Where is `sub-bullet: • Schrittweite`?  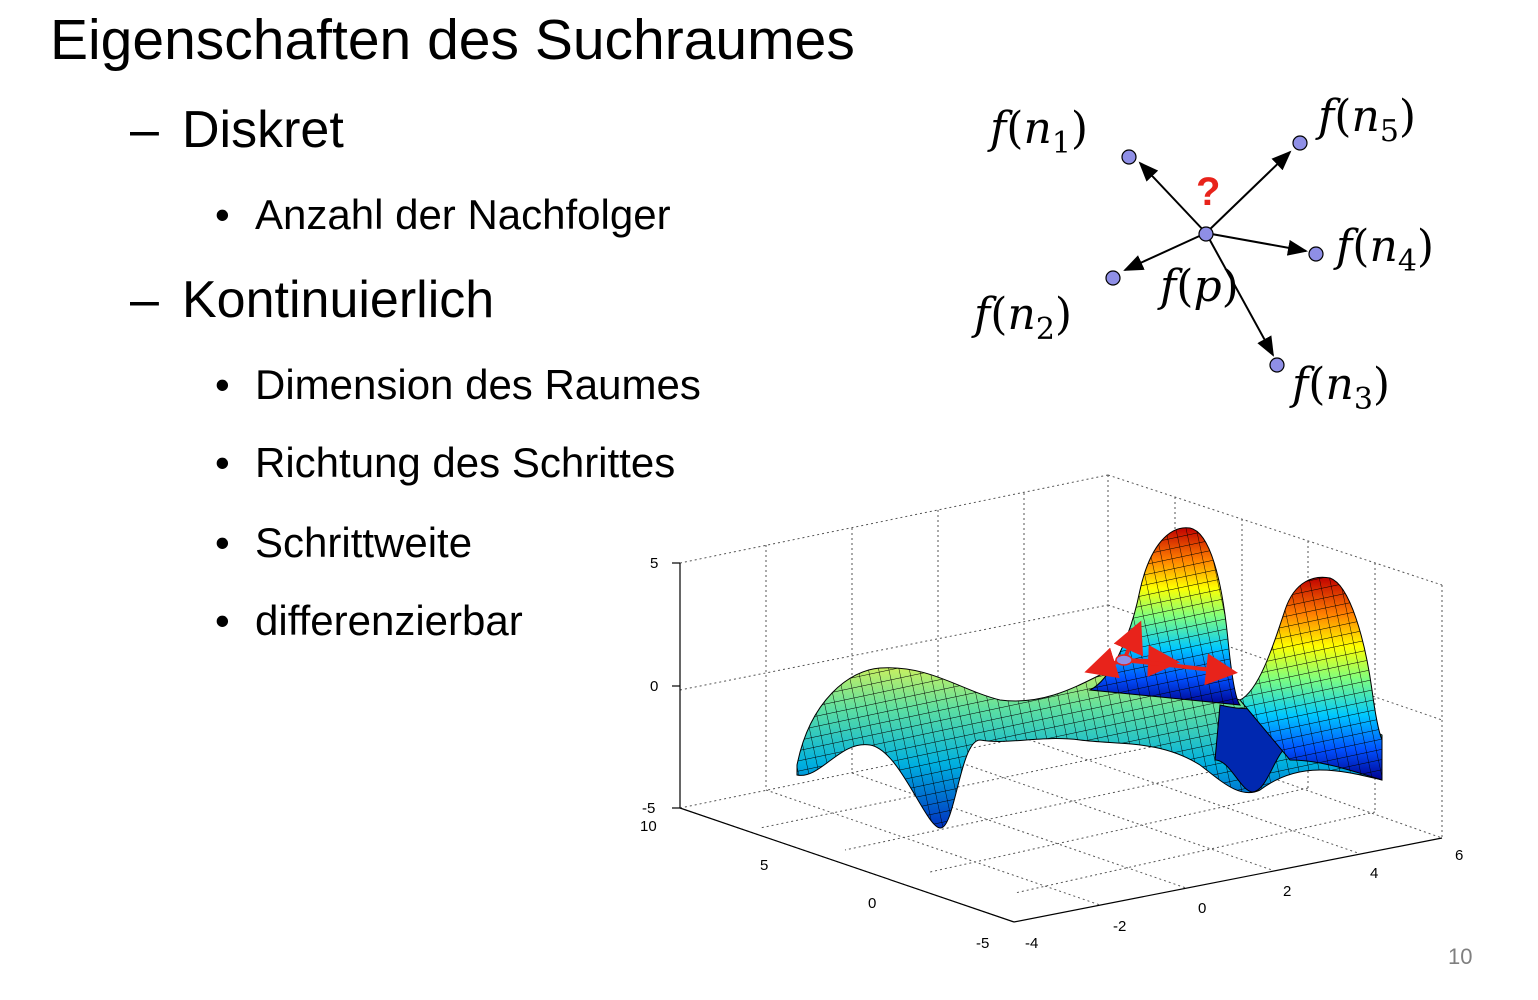
sub-bullet: • Schrittweite is located at coordinates (343, 543).